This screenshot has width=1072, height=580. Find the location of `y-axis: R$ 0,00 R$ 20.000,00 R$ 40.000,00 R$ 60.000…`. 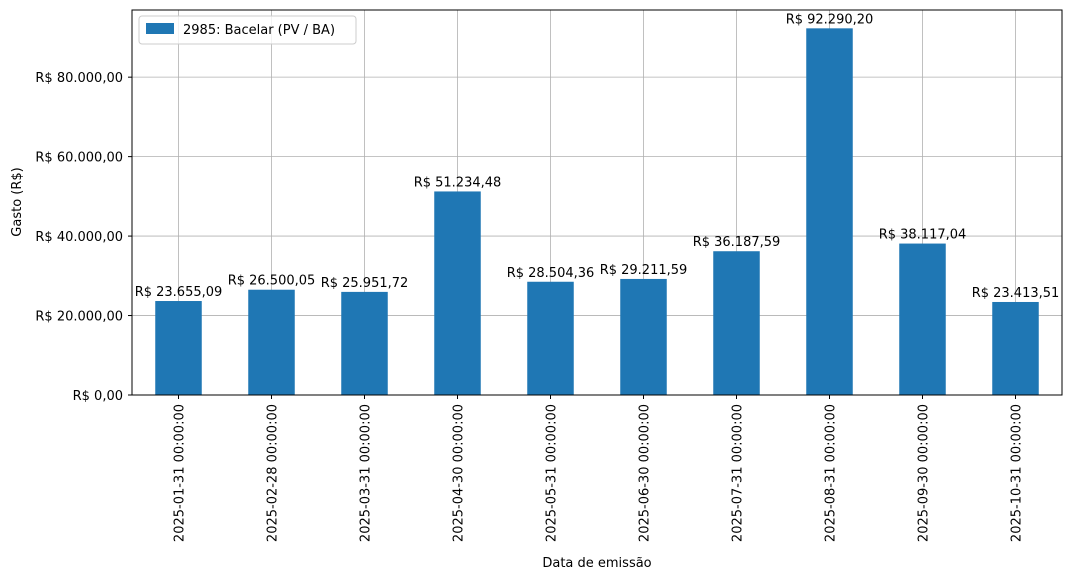

y-axis: R$ 0,00 R$ 20.000,00 R$ 40.000,00 R$ 60.000… is located at coordinates (83, 237).